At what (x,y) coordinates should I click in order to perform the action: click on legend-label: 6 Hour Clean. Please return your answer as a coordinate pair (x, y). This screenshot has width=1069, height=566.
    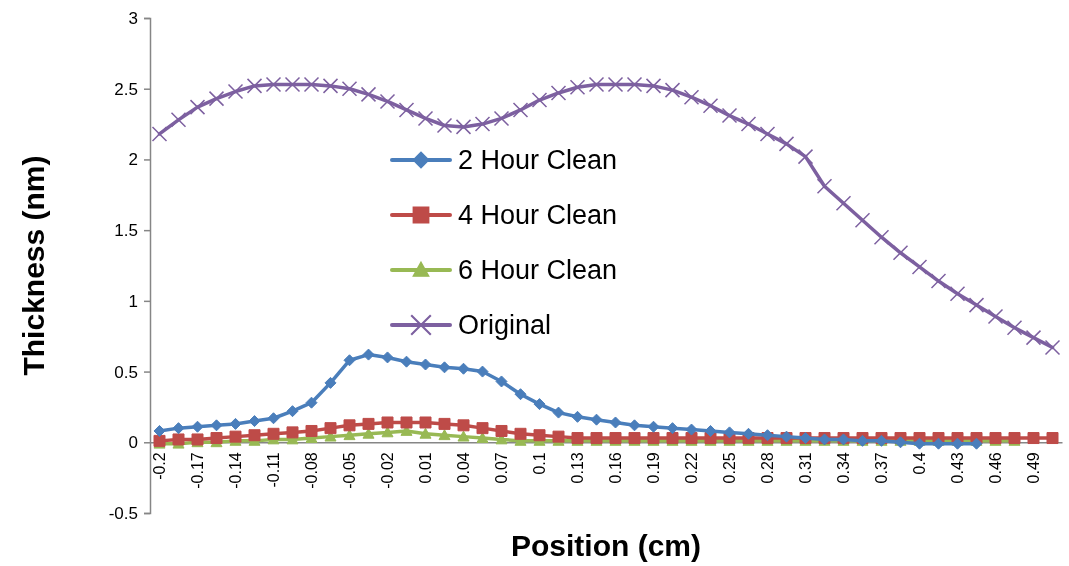
    Looking at the image, I should click on (538, 270).